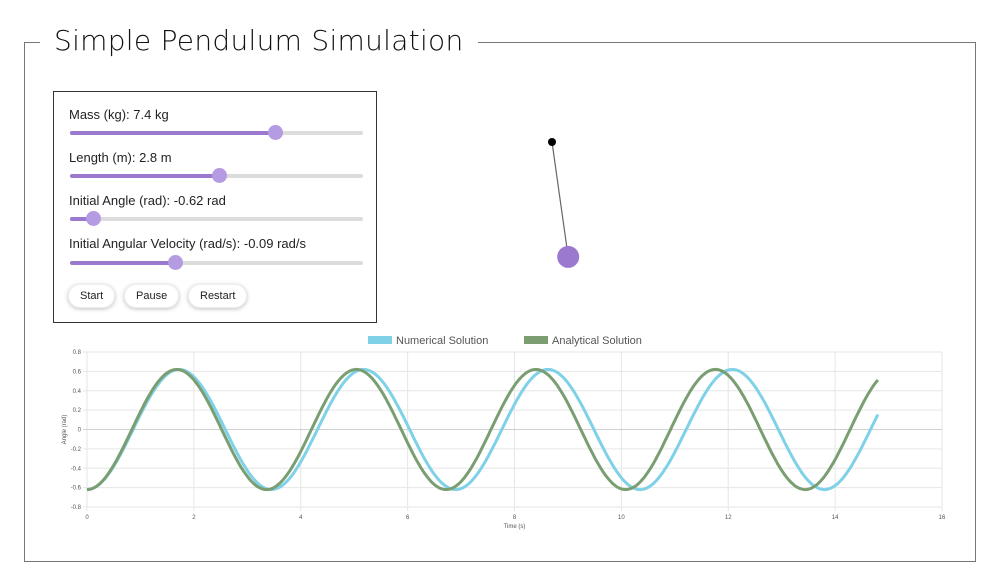 This screenshot has width=1000, height=585. Describe the element at coordinates (76, 469) in the screenshot. I see `y-tick-label: -0.4` at that location.